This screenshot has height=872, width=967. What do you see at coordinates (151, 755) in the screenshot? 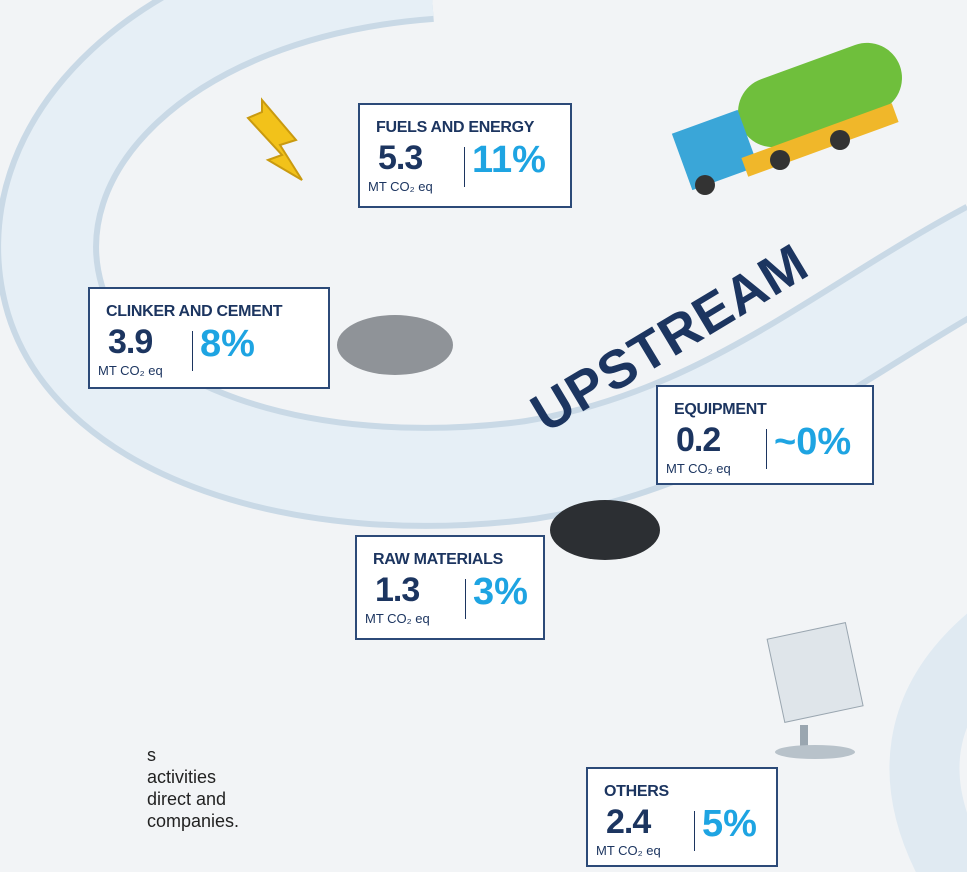
I see `side-text-line: s` at bounding box center [151, 755].